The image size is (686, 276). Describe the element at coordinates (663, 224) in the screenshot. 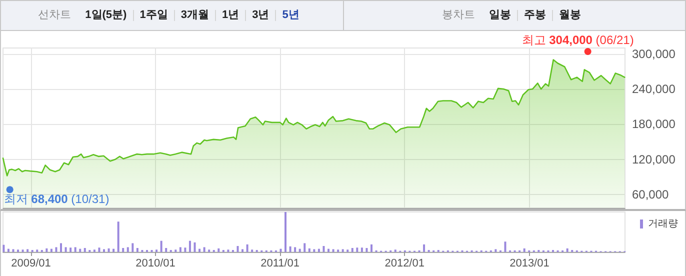

I see `legend-label: 거래량` at that location.